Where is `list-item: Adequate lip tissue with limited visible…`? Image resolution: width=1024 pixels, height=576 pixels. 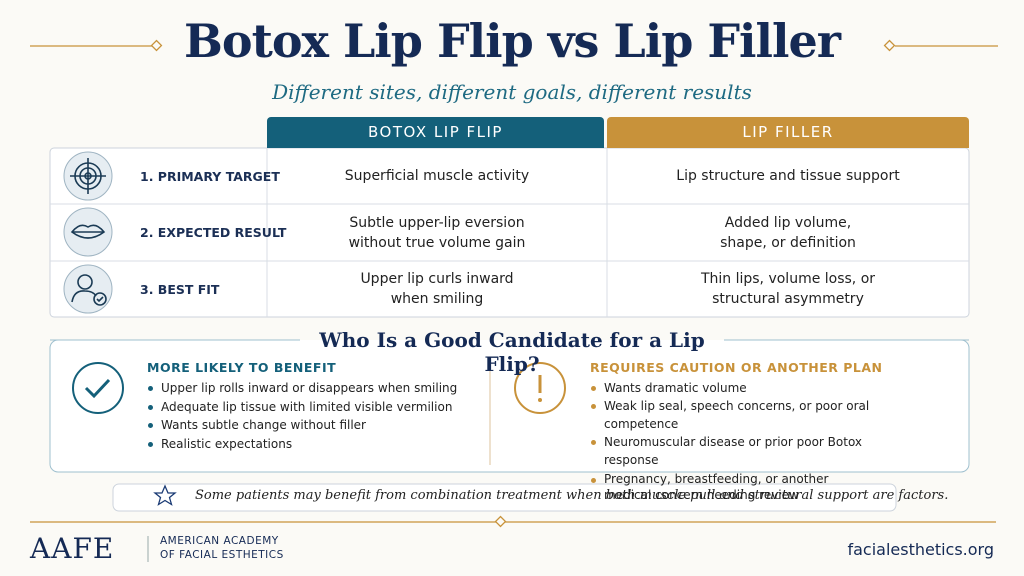 list-item: Adequate lip tissue with limited visible… is located at coordinates (312, 407).